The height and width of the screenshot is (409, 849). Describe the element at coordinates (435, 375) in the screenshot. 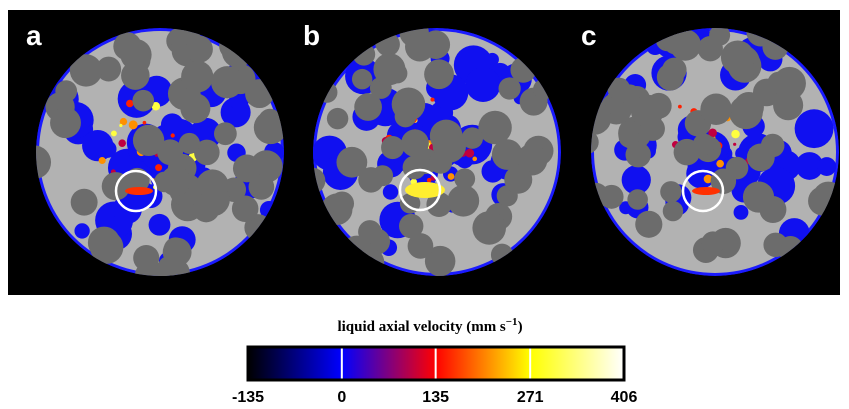

I see `colorbar: -135 0 135 271 406` at that location.